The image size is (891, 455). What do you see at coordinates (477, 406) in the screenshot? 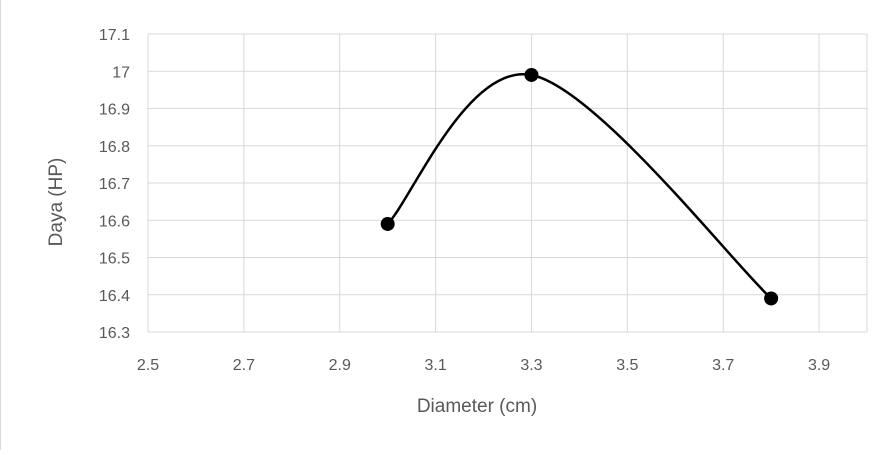
I see `x-axis-title: Diameter (cm)` at bounding box center [477, 406].